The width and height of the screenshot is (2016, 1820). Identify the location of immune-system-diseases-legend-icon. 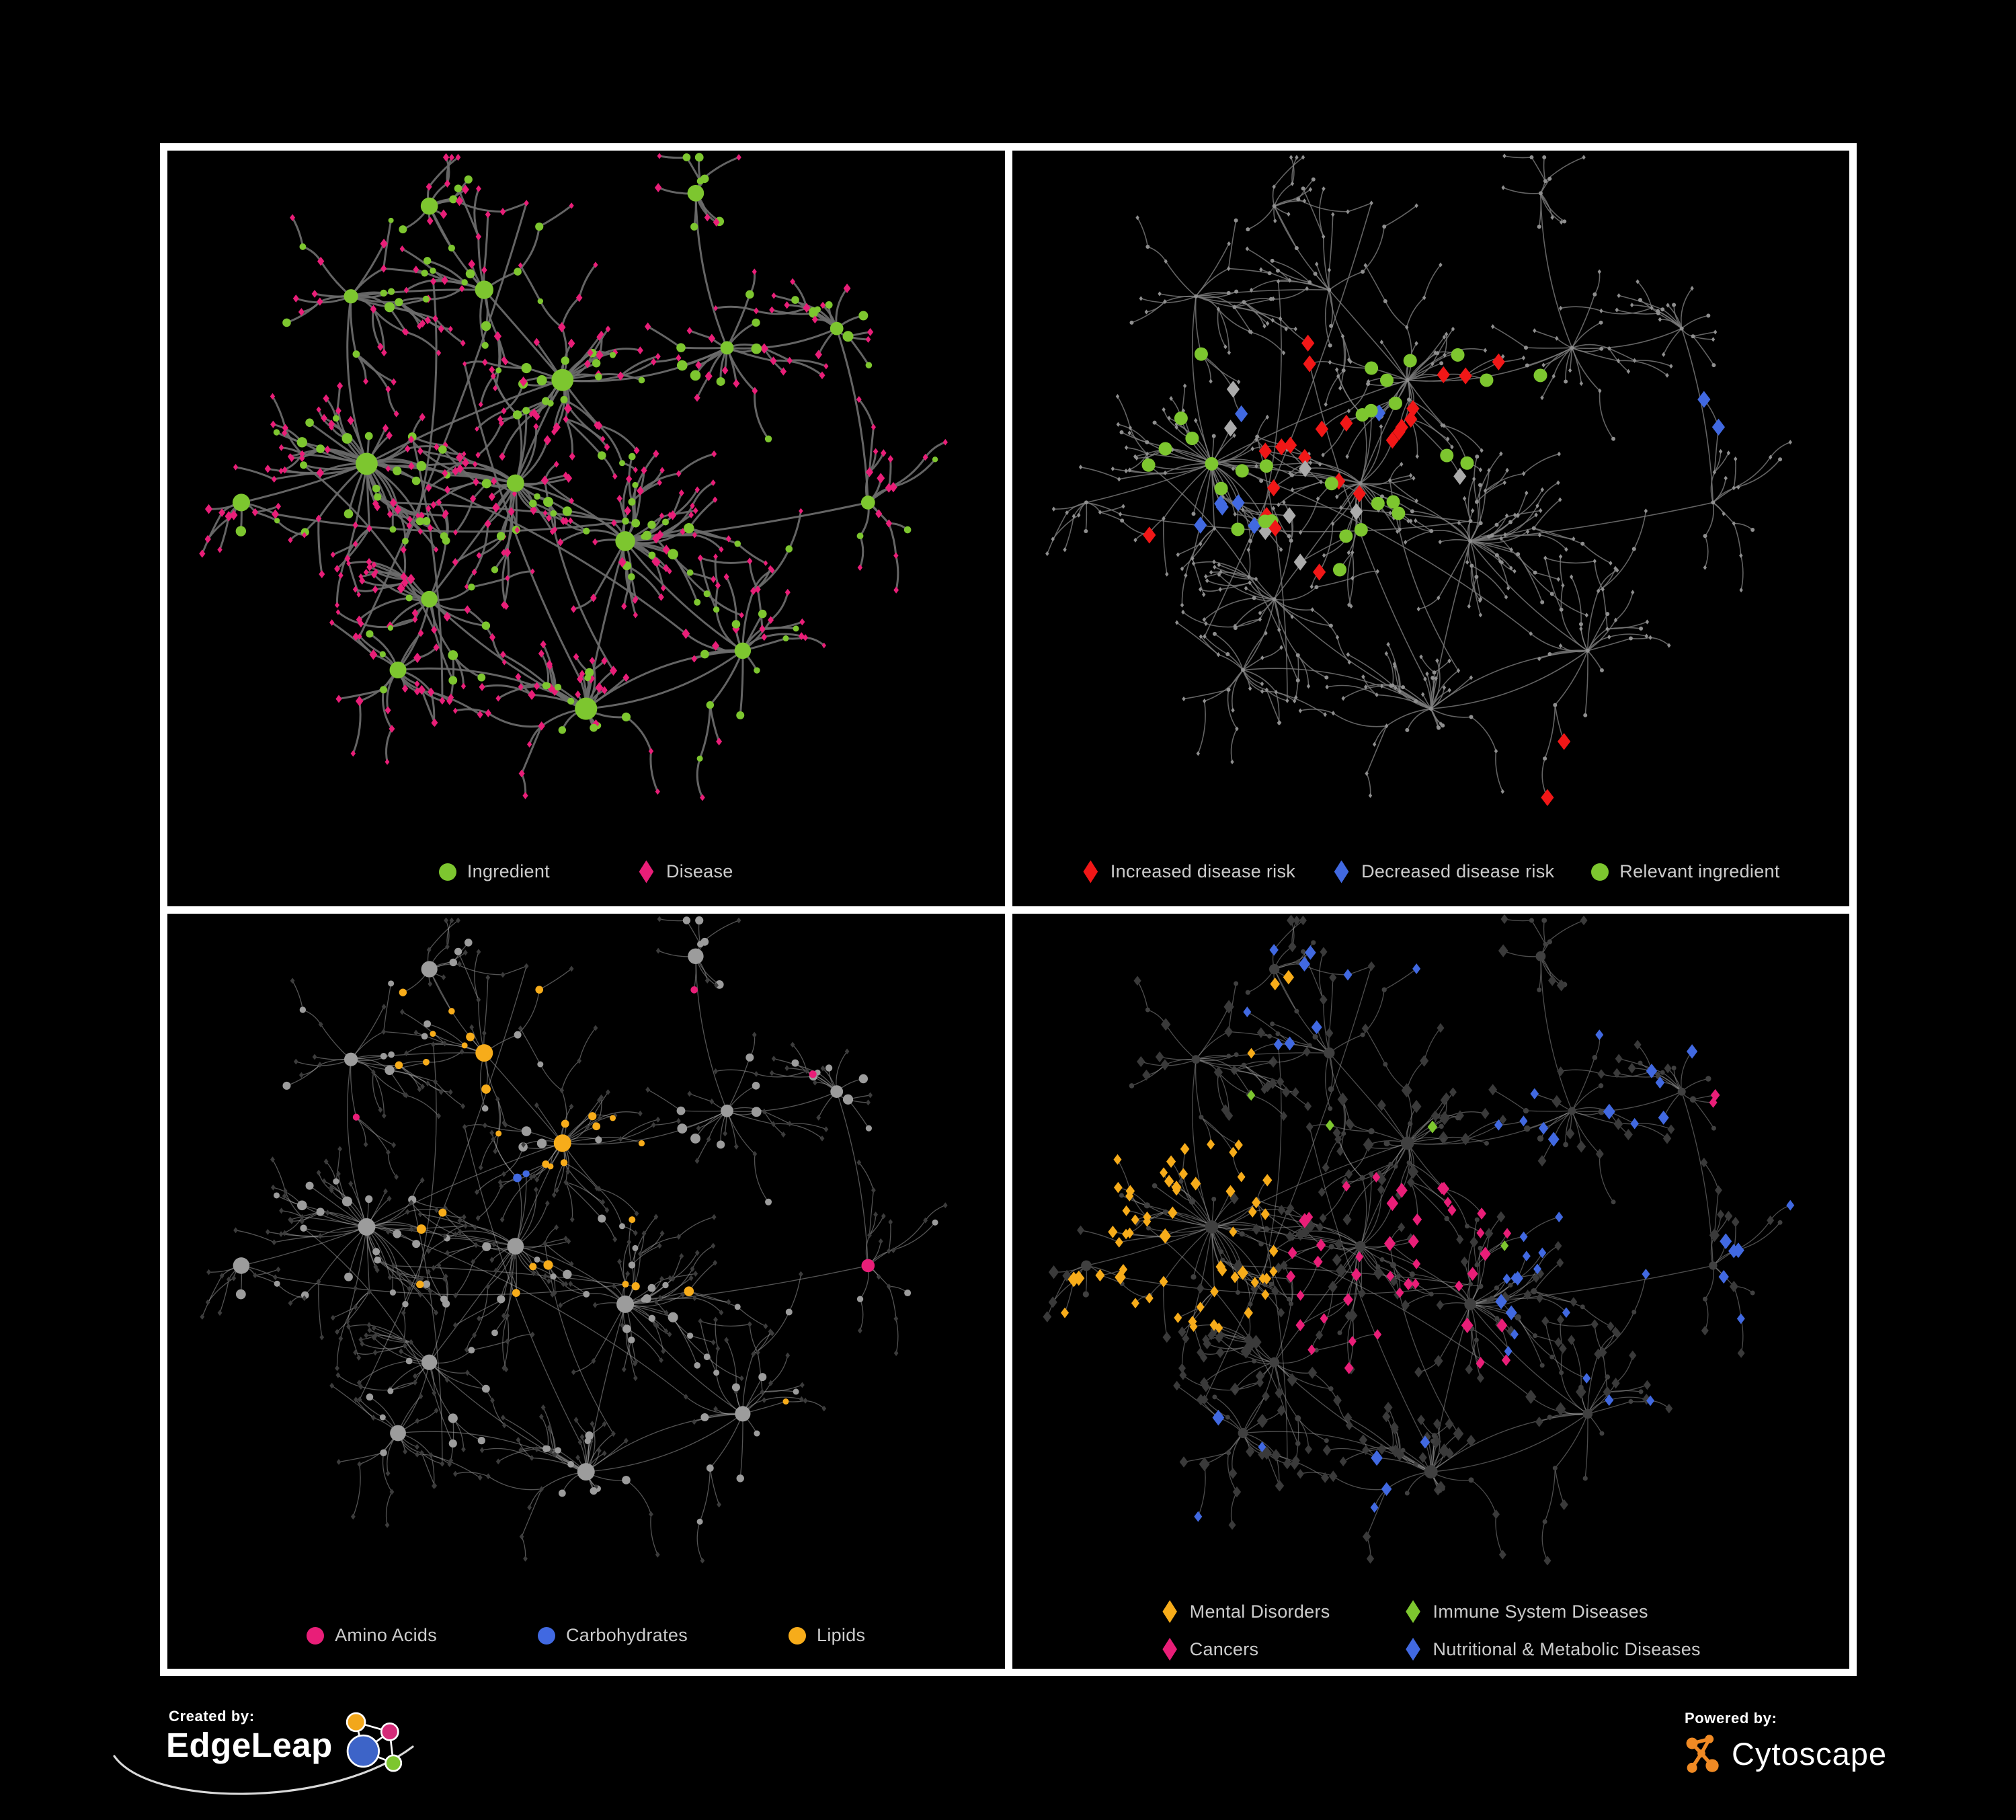
(1413, 1611).